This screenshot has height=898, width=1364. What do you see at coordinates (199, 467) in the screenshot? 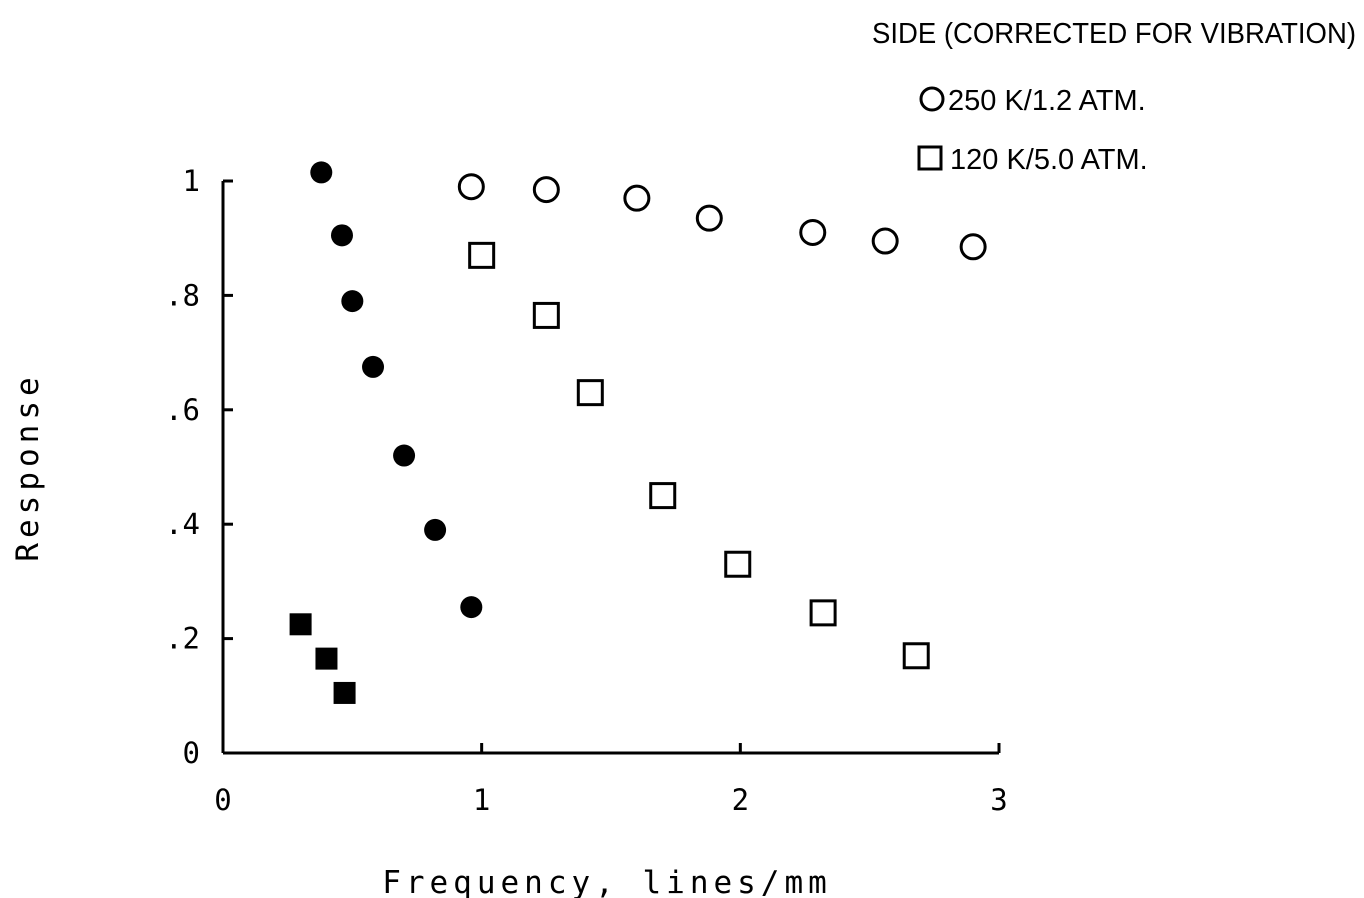
I see `y-ticks: 0 .2 .4 .6 .8 1` at bounding box center [199, 467].